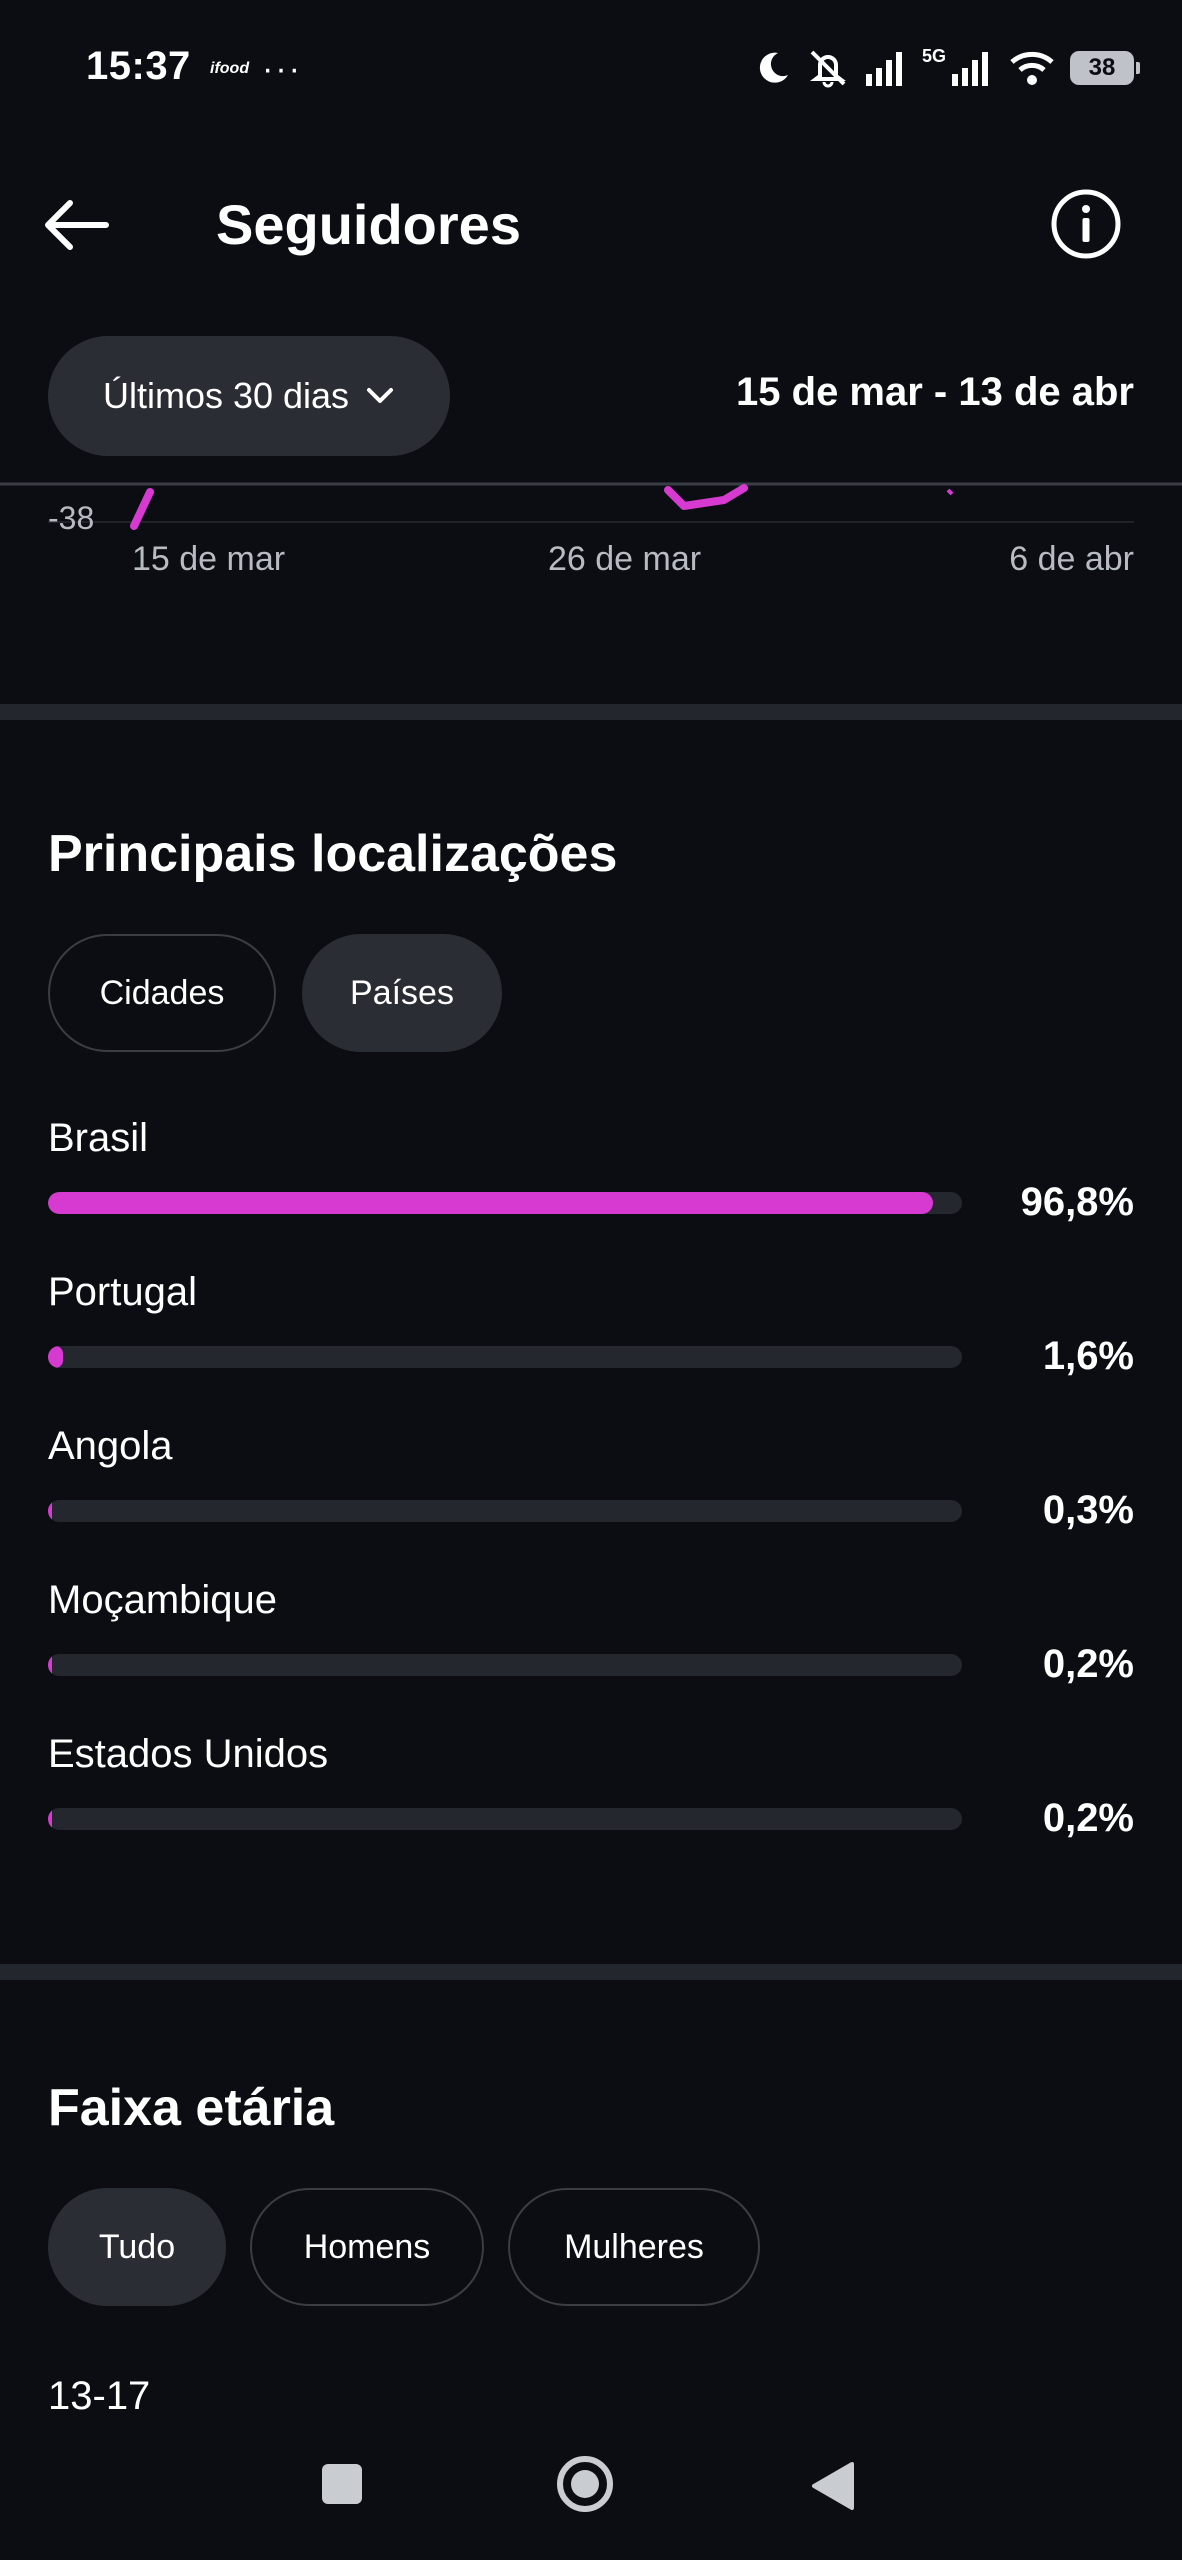 The height and width of the screenshot is (2560, 1182). Describe the element at coordinates (71, 518) in the screenshot. I see `chart-y-tick: -38` at that location.